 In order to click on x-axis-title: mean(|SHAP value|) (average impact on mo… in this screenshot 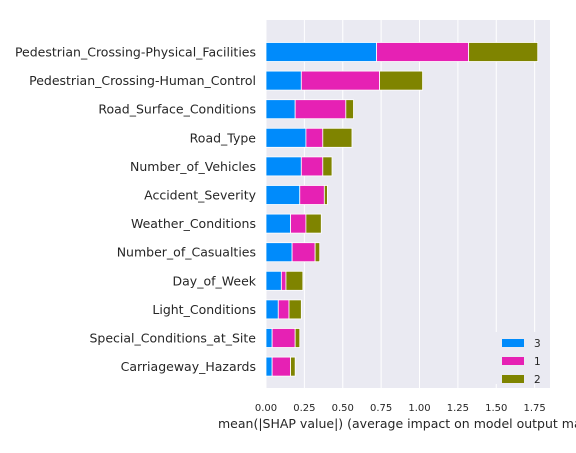, I will do `click(397, 423)`.